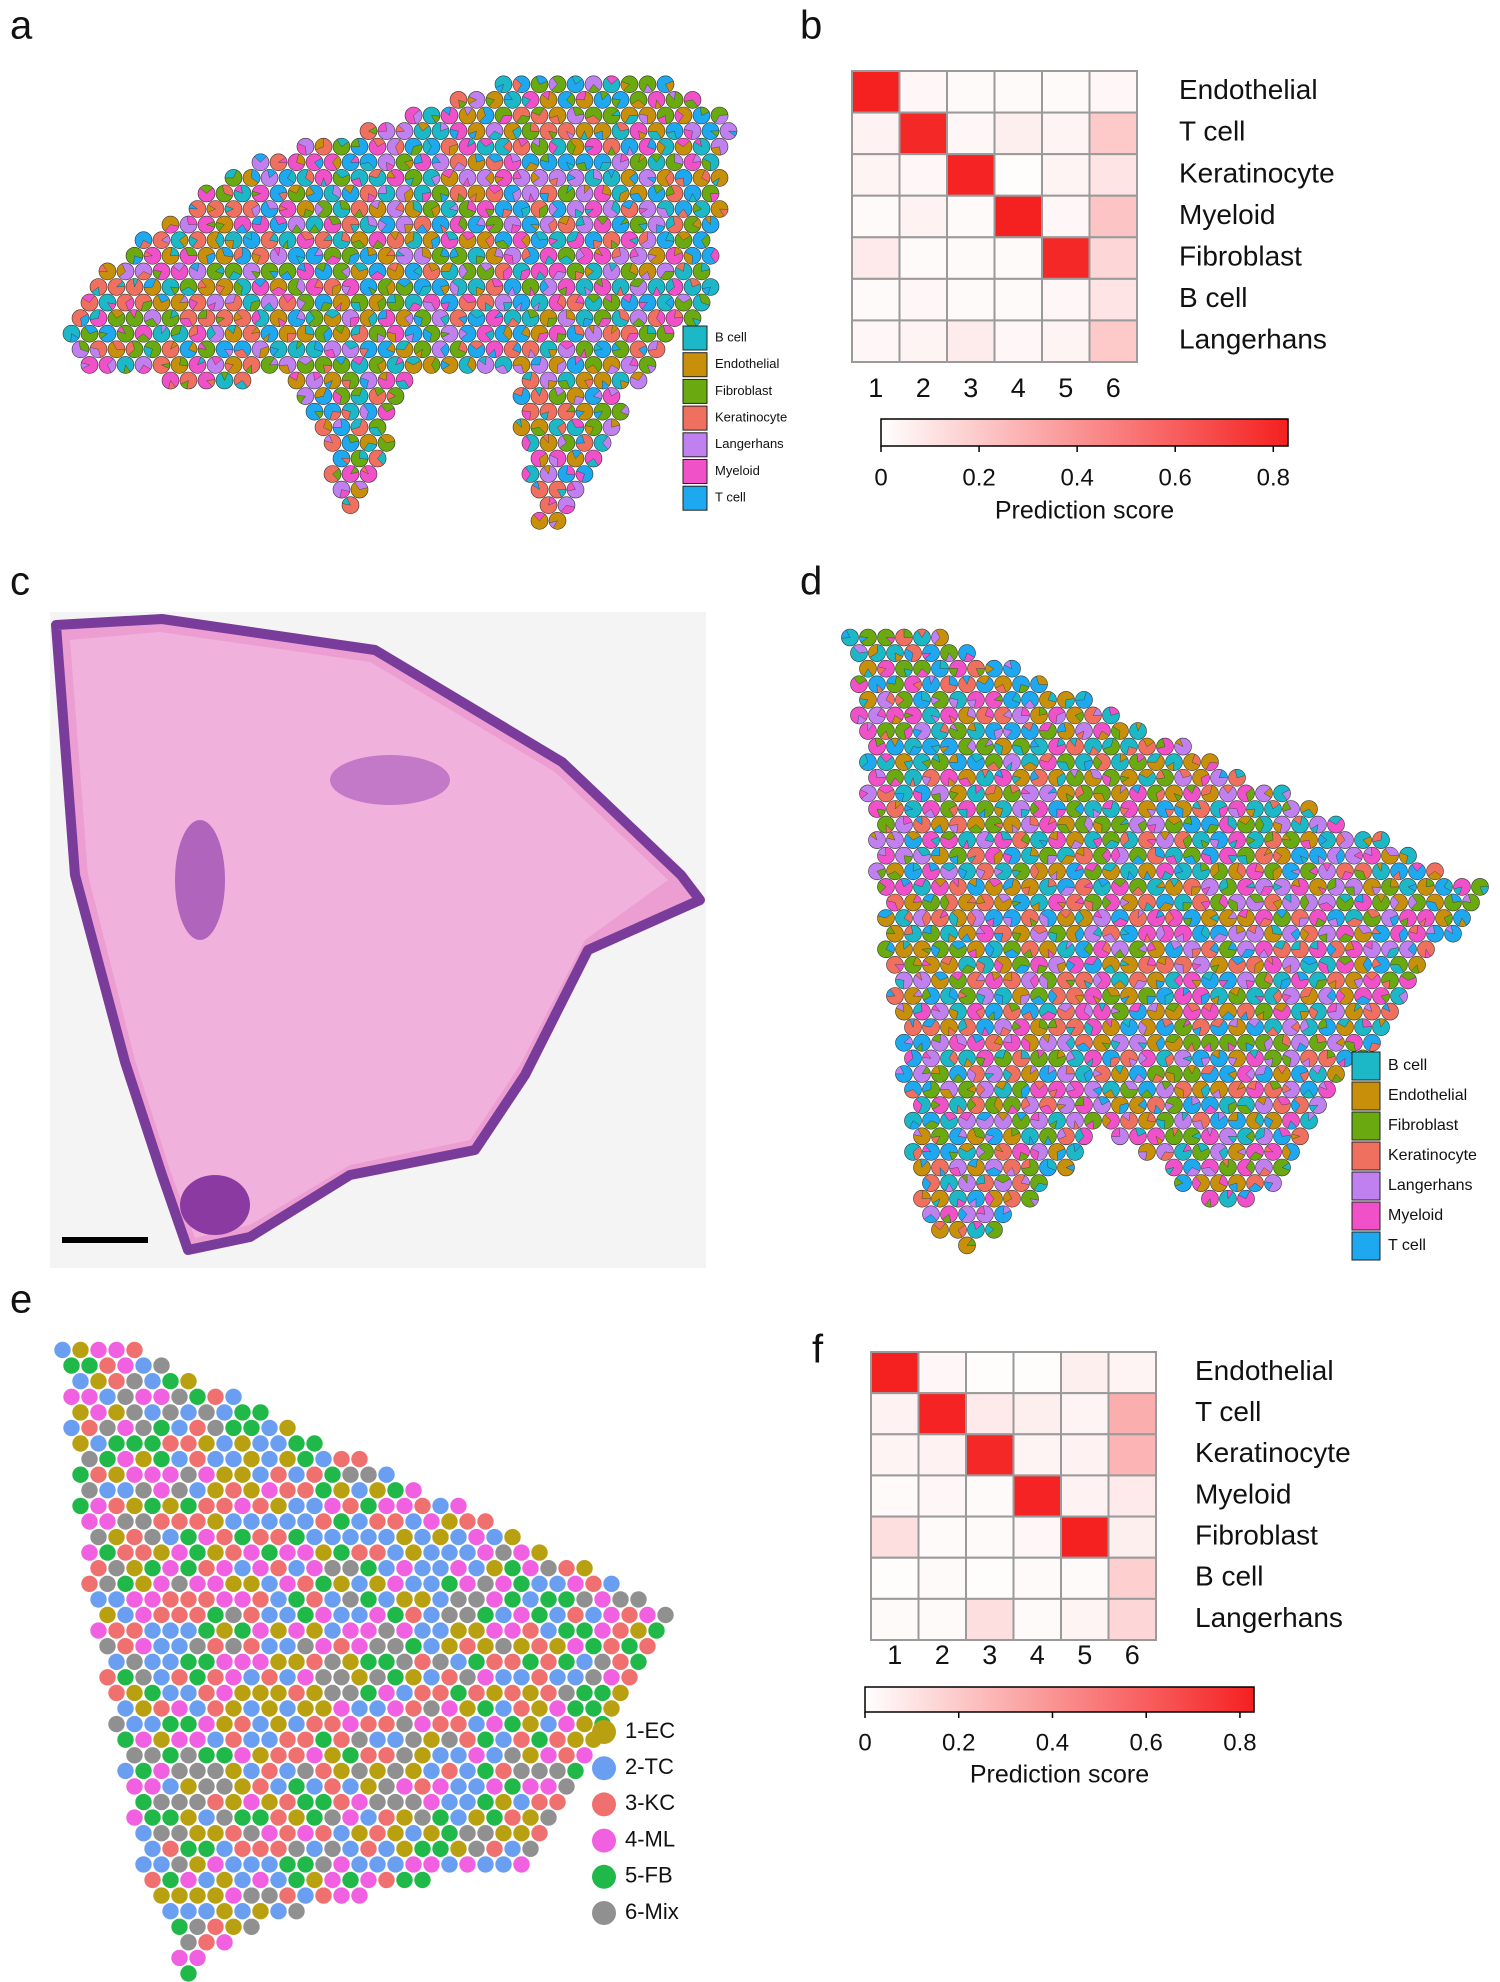 Image resolution: width=1500 pixels, height=1982 pixels. Describe the element at coordinates (1227, 214) in the screenshot. I see `row-label: Myeloid` at that location.